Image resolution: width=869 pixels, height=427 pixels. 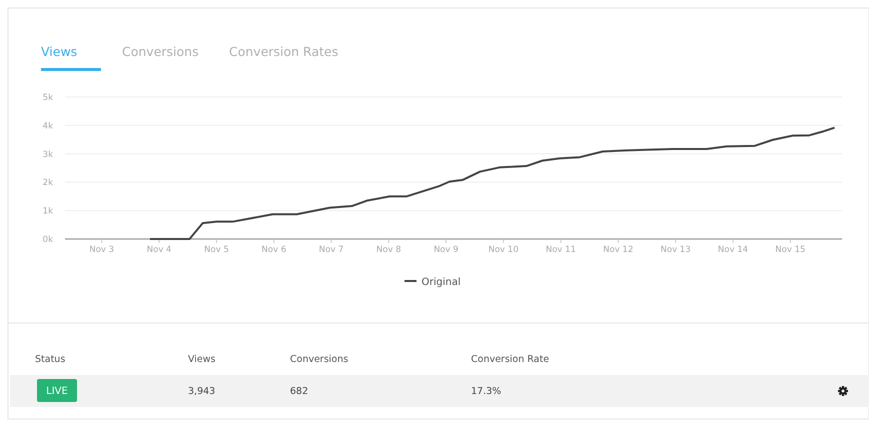 I want to click on x-tick-label: Nov 5, so click(x=216, y=250).